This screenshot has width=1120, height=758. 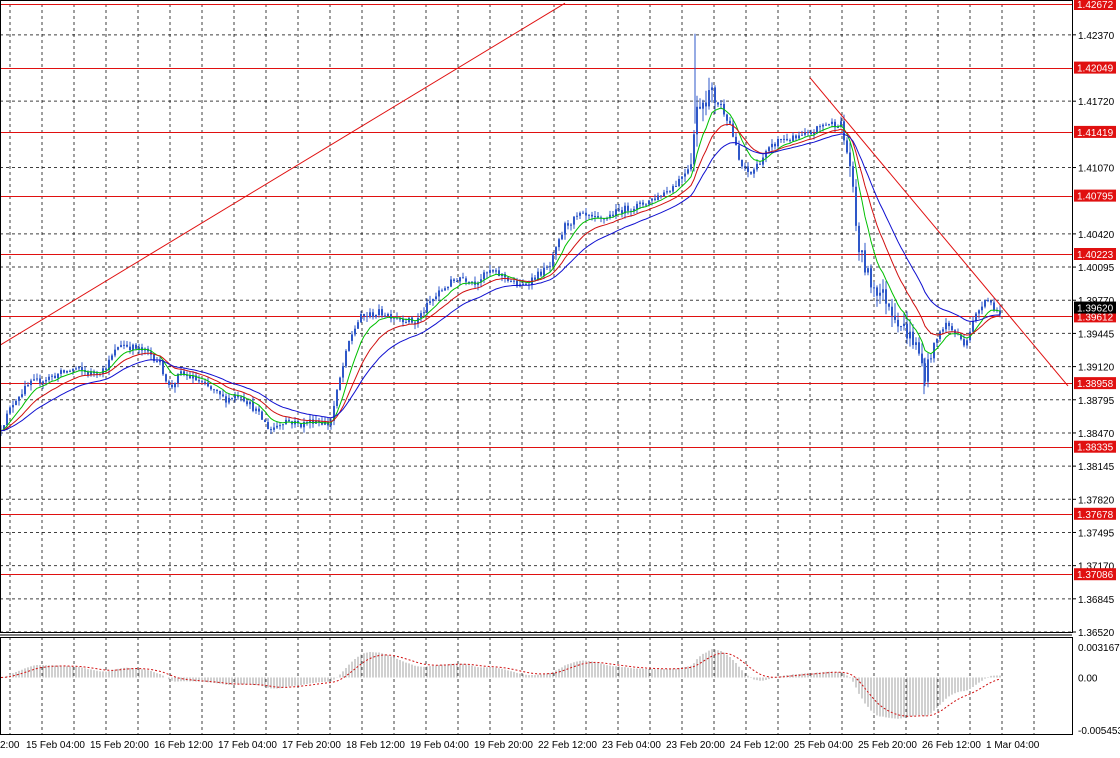 What do you see at coordinates (10, 745) in the screenshot?
I see `x-tick-label: 2:00` at bounding box center [10, 745].